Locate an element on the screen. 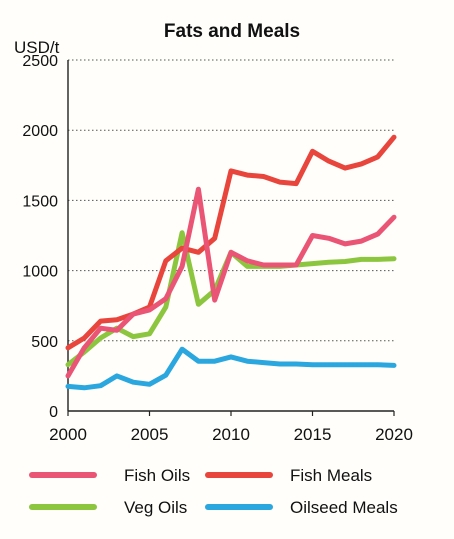 Image resolution: width=454 pixels, height=539 pixels. x-tick-label-2015: 2015 is located at coordinates (313, 434).